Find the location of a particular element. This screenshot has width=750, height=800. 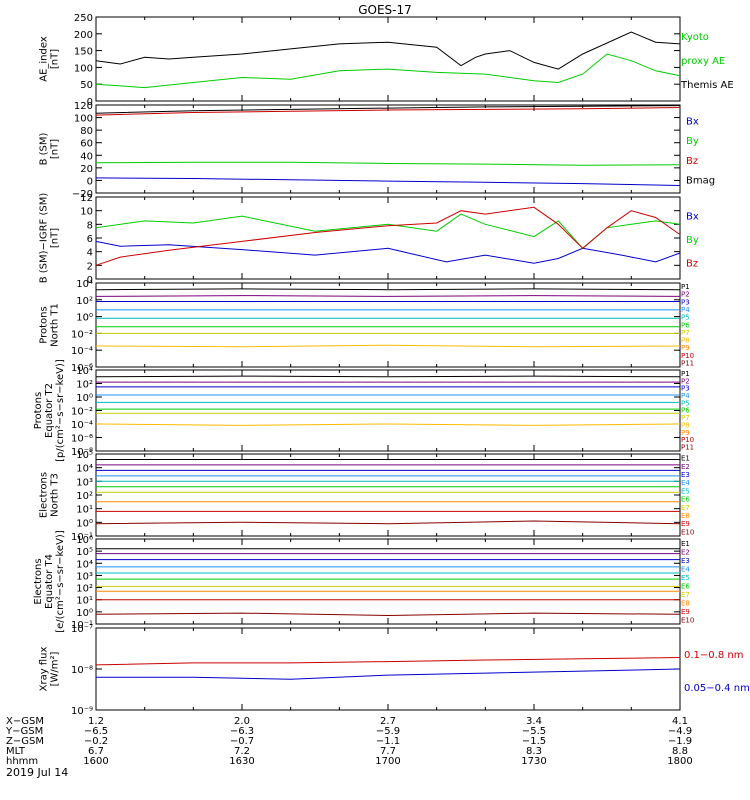

legend-entry: Bmag is located at coordinates (700, 180).